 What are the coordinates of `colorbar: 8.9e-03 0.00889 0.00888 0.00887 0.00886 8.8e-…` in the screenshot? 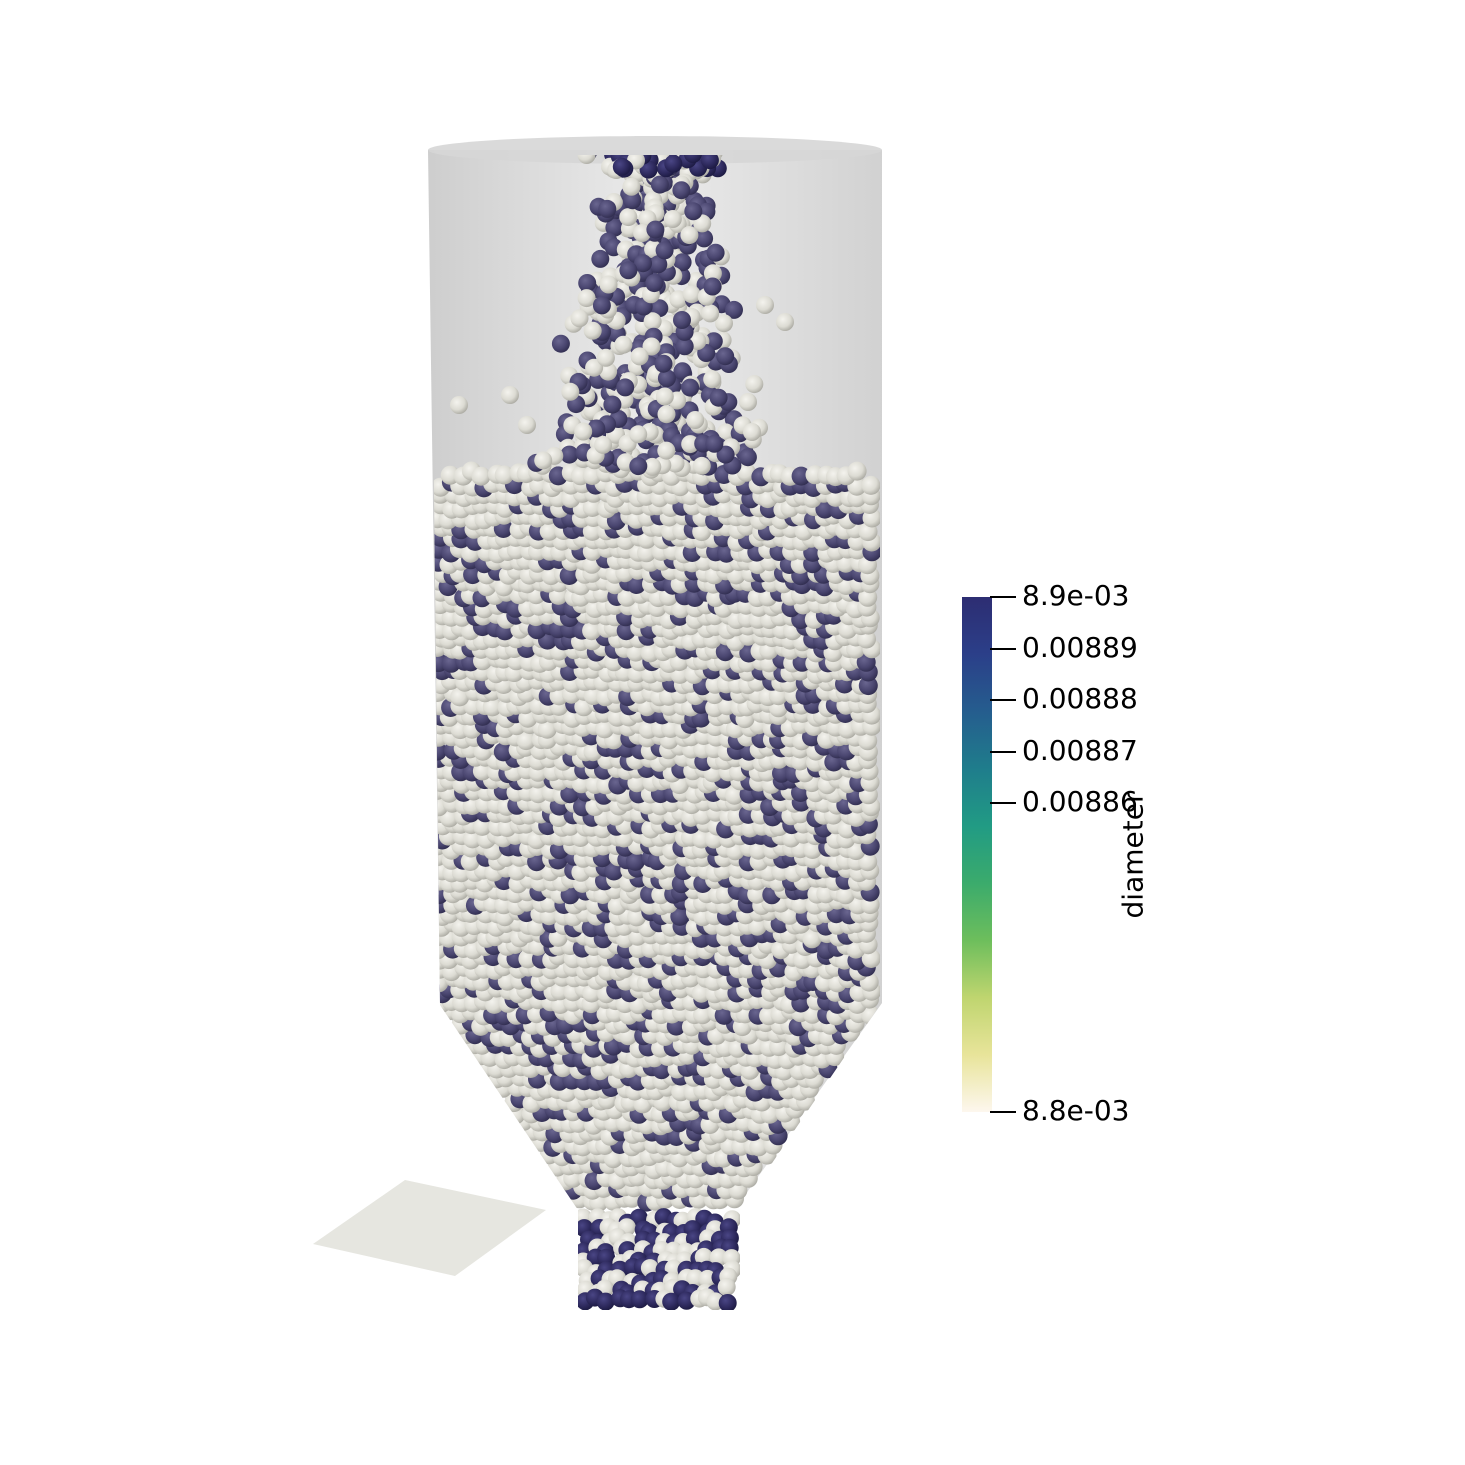 It's located at (1062, 858).